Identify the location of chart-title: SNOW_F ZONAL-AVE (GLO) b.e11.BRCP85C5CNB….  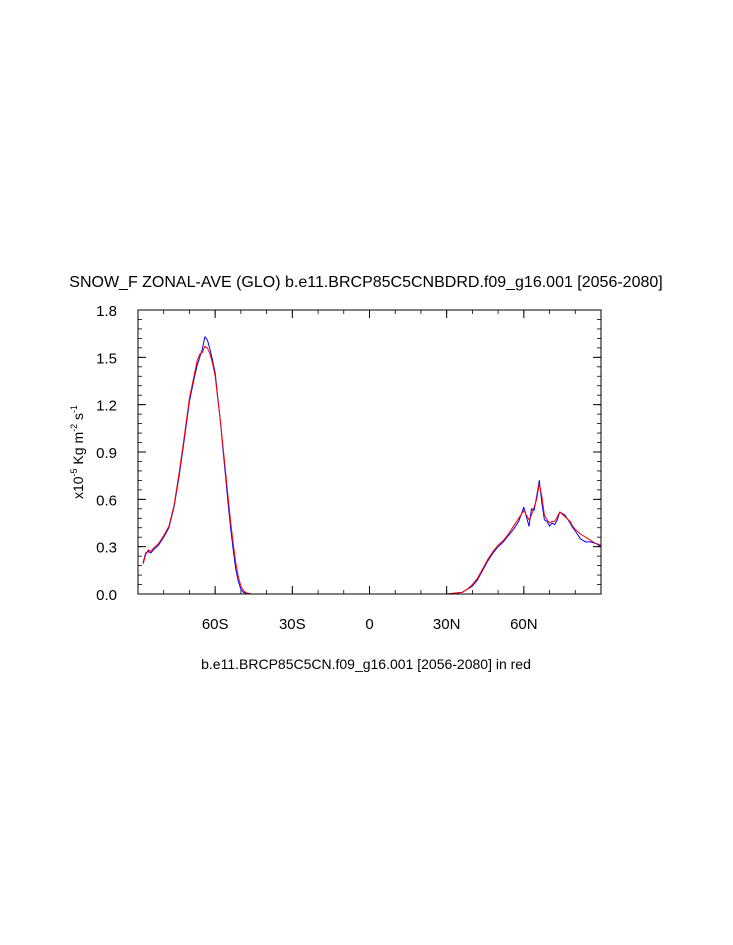
(365, 282).